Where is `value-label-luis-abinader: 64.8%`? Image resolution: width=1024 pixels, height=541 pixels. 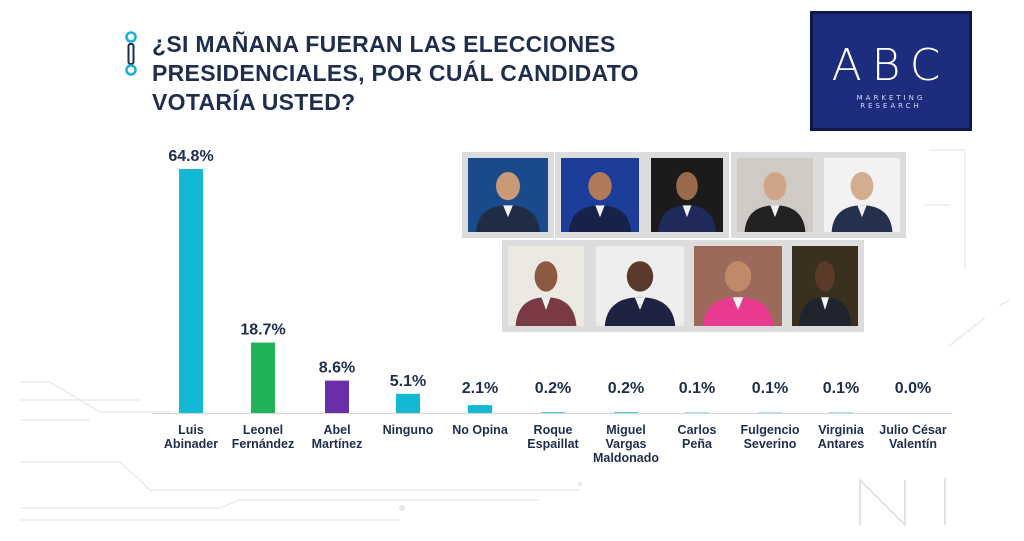 value-label-luis-abinader: 64.8% is located at coordinates (190, 156).